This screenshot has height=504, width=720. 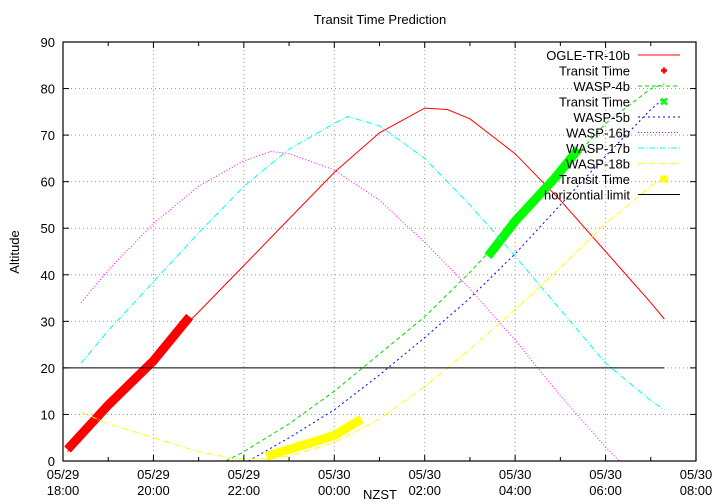 I want to click on legend-marker-square-icon, so click(x=664, y=179).